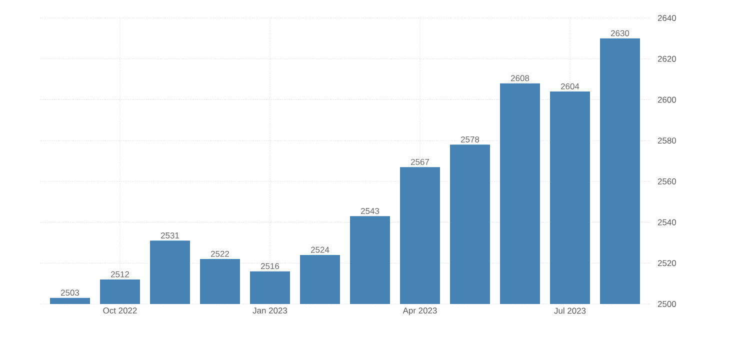 The image size is (730, 340). I want to click on data-label: 2512, so click(120, 274).